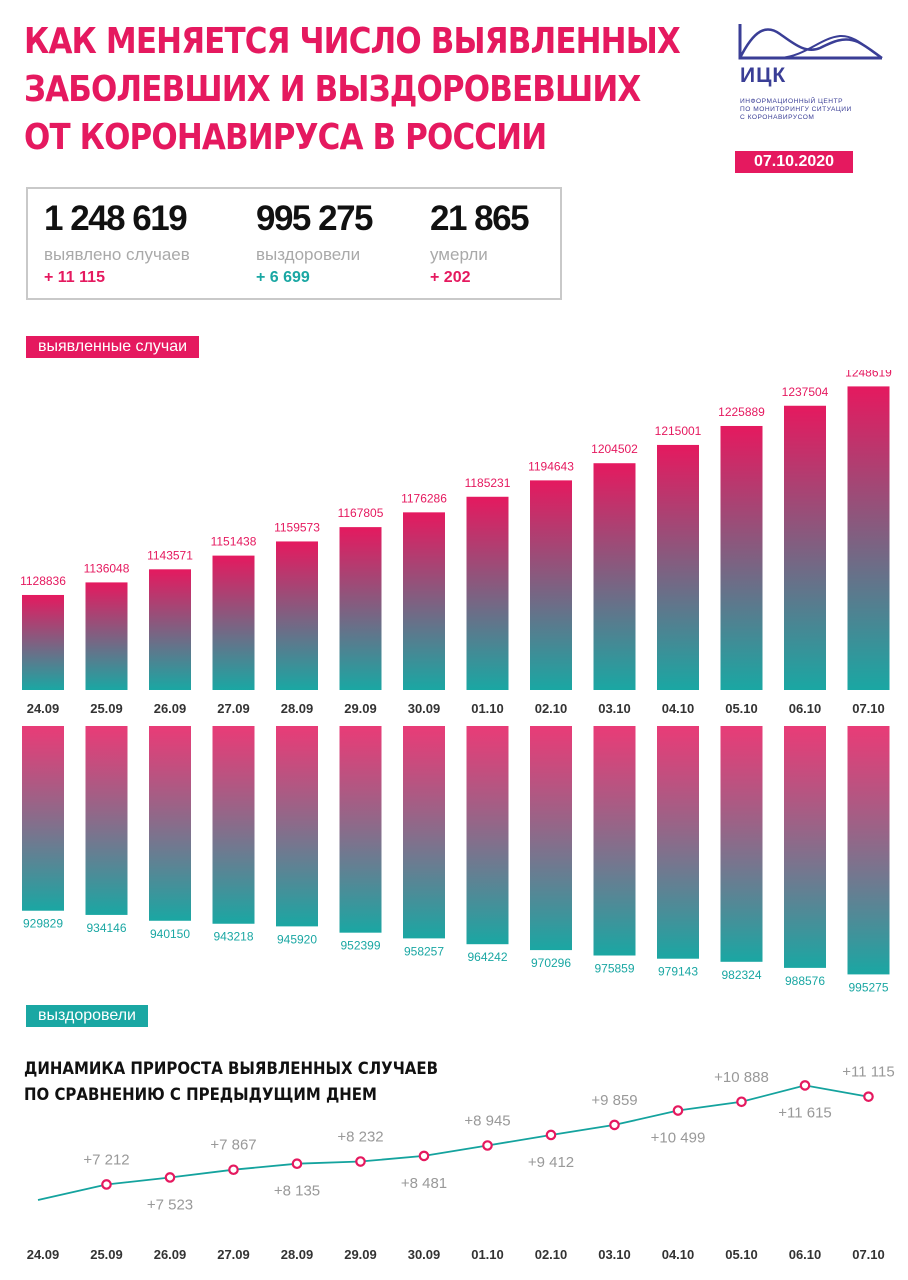 The image size is (908, 1280). What do you see at coordinates (678, 431) in the screenshot?
I see `cases-value-label: 1215001` at bounding box center [678, 431].